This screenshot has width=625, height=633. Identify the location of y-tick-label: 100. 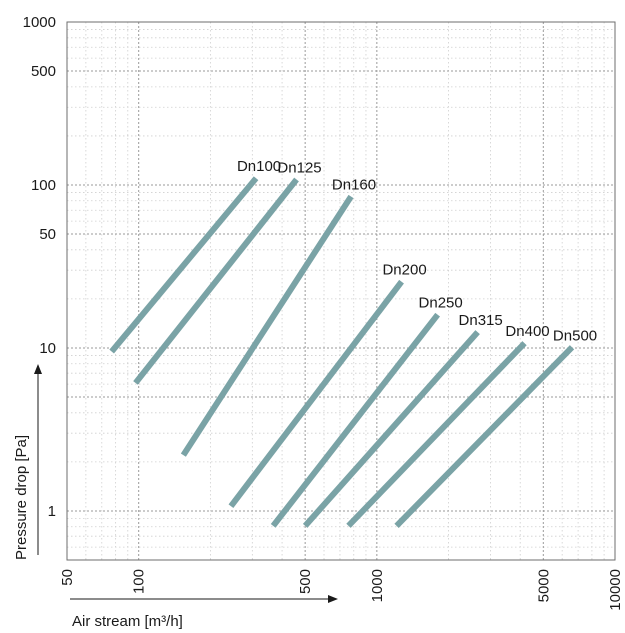
(43, 185).